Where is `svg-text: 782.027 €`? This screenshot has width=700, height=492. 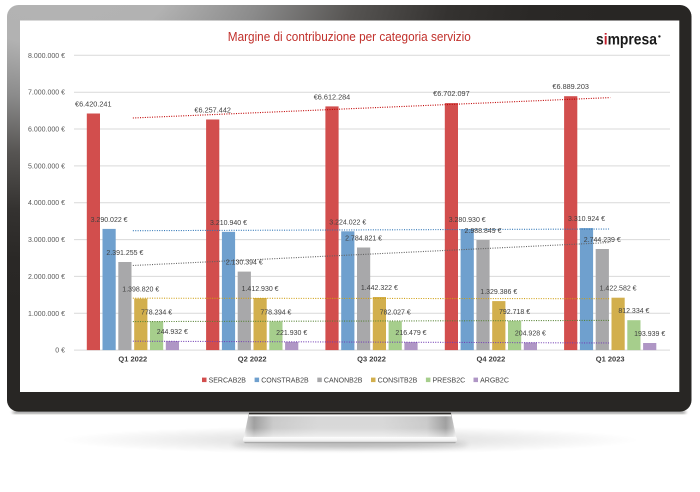 svg-text: 782.027 € is located at coordinates (395, 312).